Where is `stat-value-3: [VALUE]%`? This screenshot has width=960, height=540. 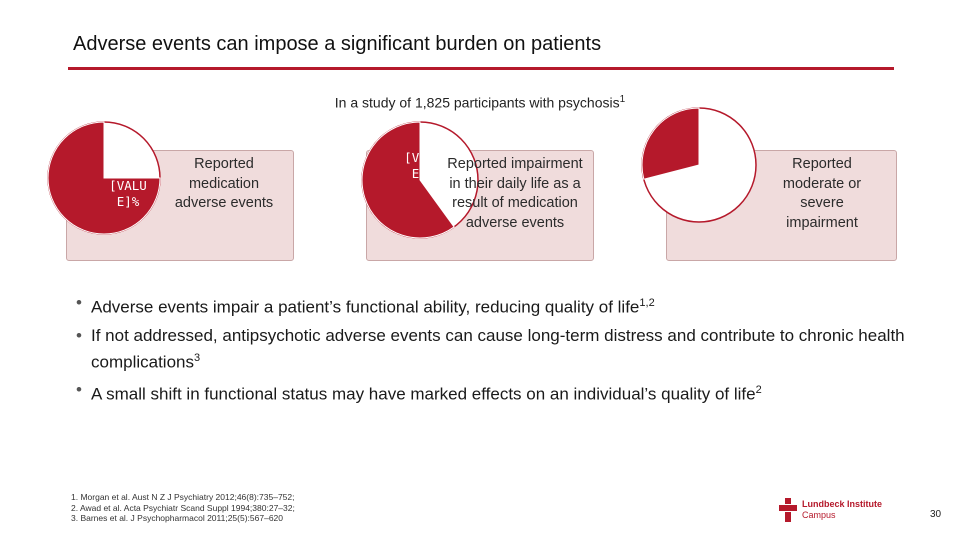
stat-value-3: [VALUE]% is located at coordinates (725, 151).